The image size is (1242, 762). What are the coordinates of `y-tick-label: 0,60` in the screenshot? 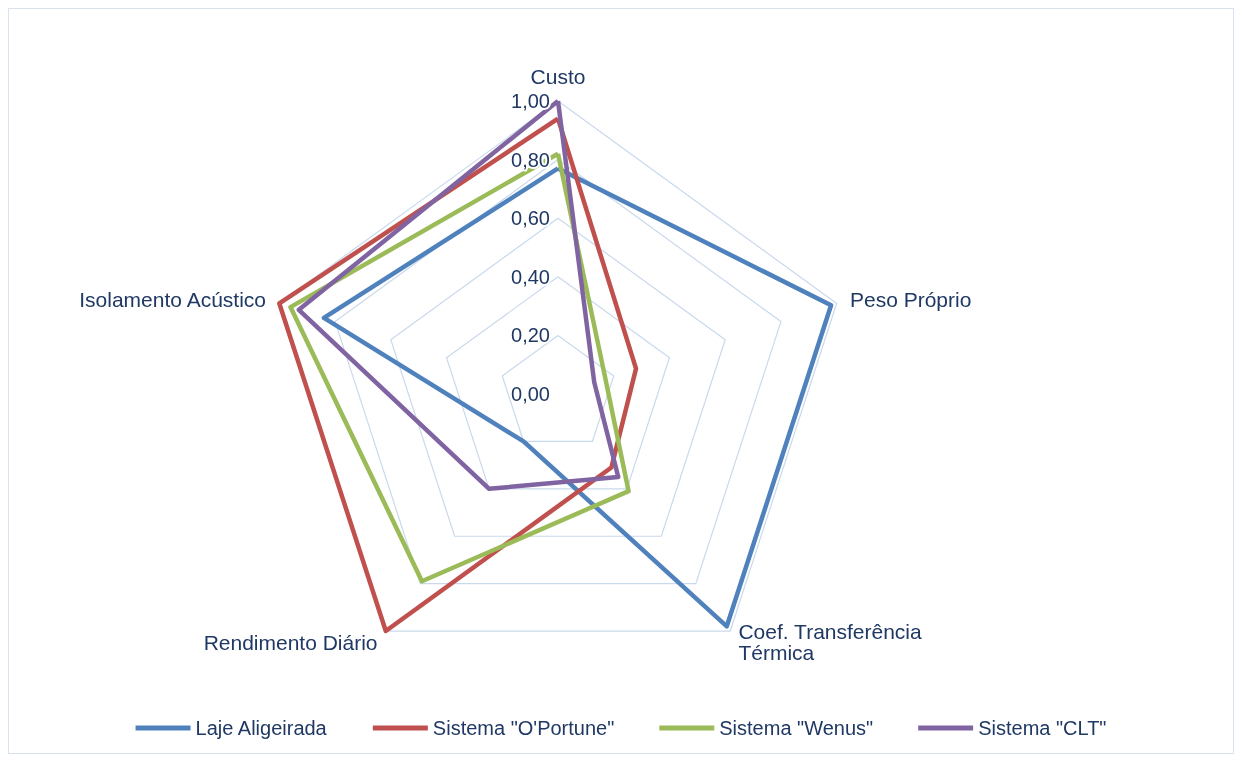 It's located at (530, 218).